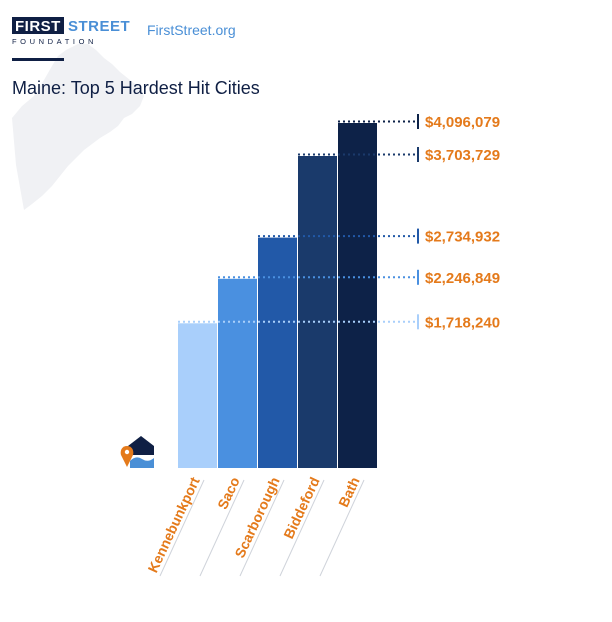  I want to click on value-label-biddeford: $3,703,729, so click(462, 155).